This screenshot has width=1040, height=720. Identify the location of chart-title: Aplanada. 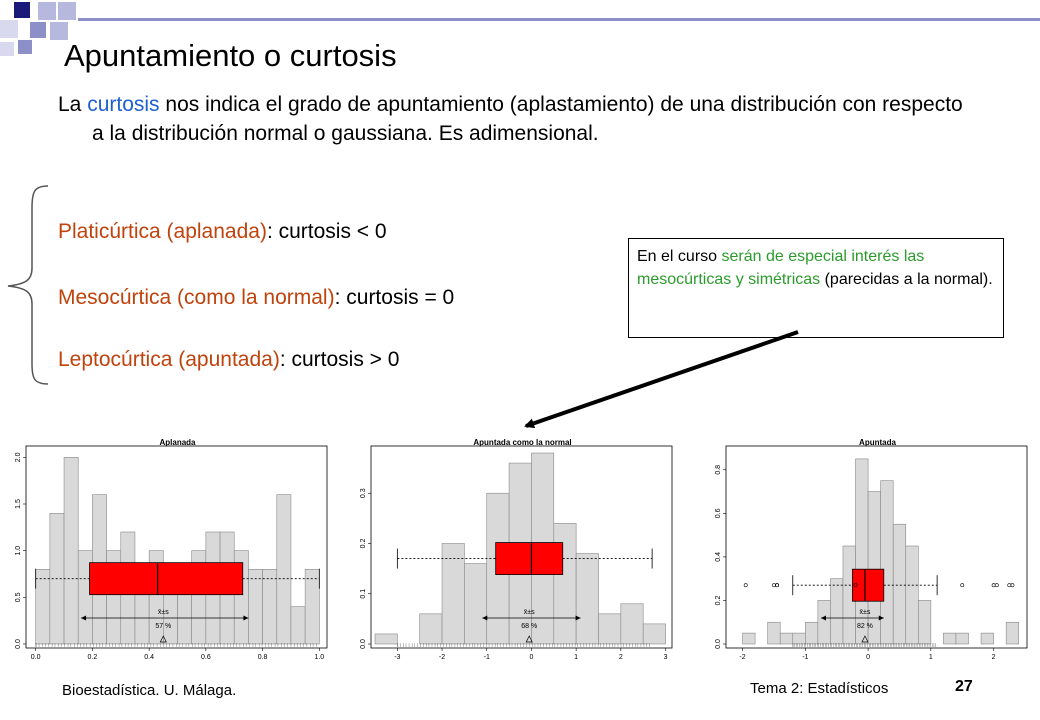
(177, 442).